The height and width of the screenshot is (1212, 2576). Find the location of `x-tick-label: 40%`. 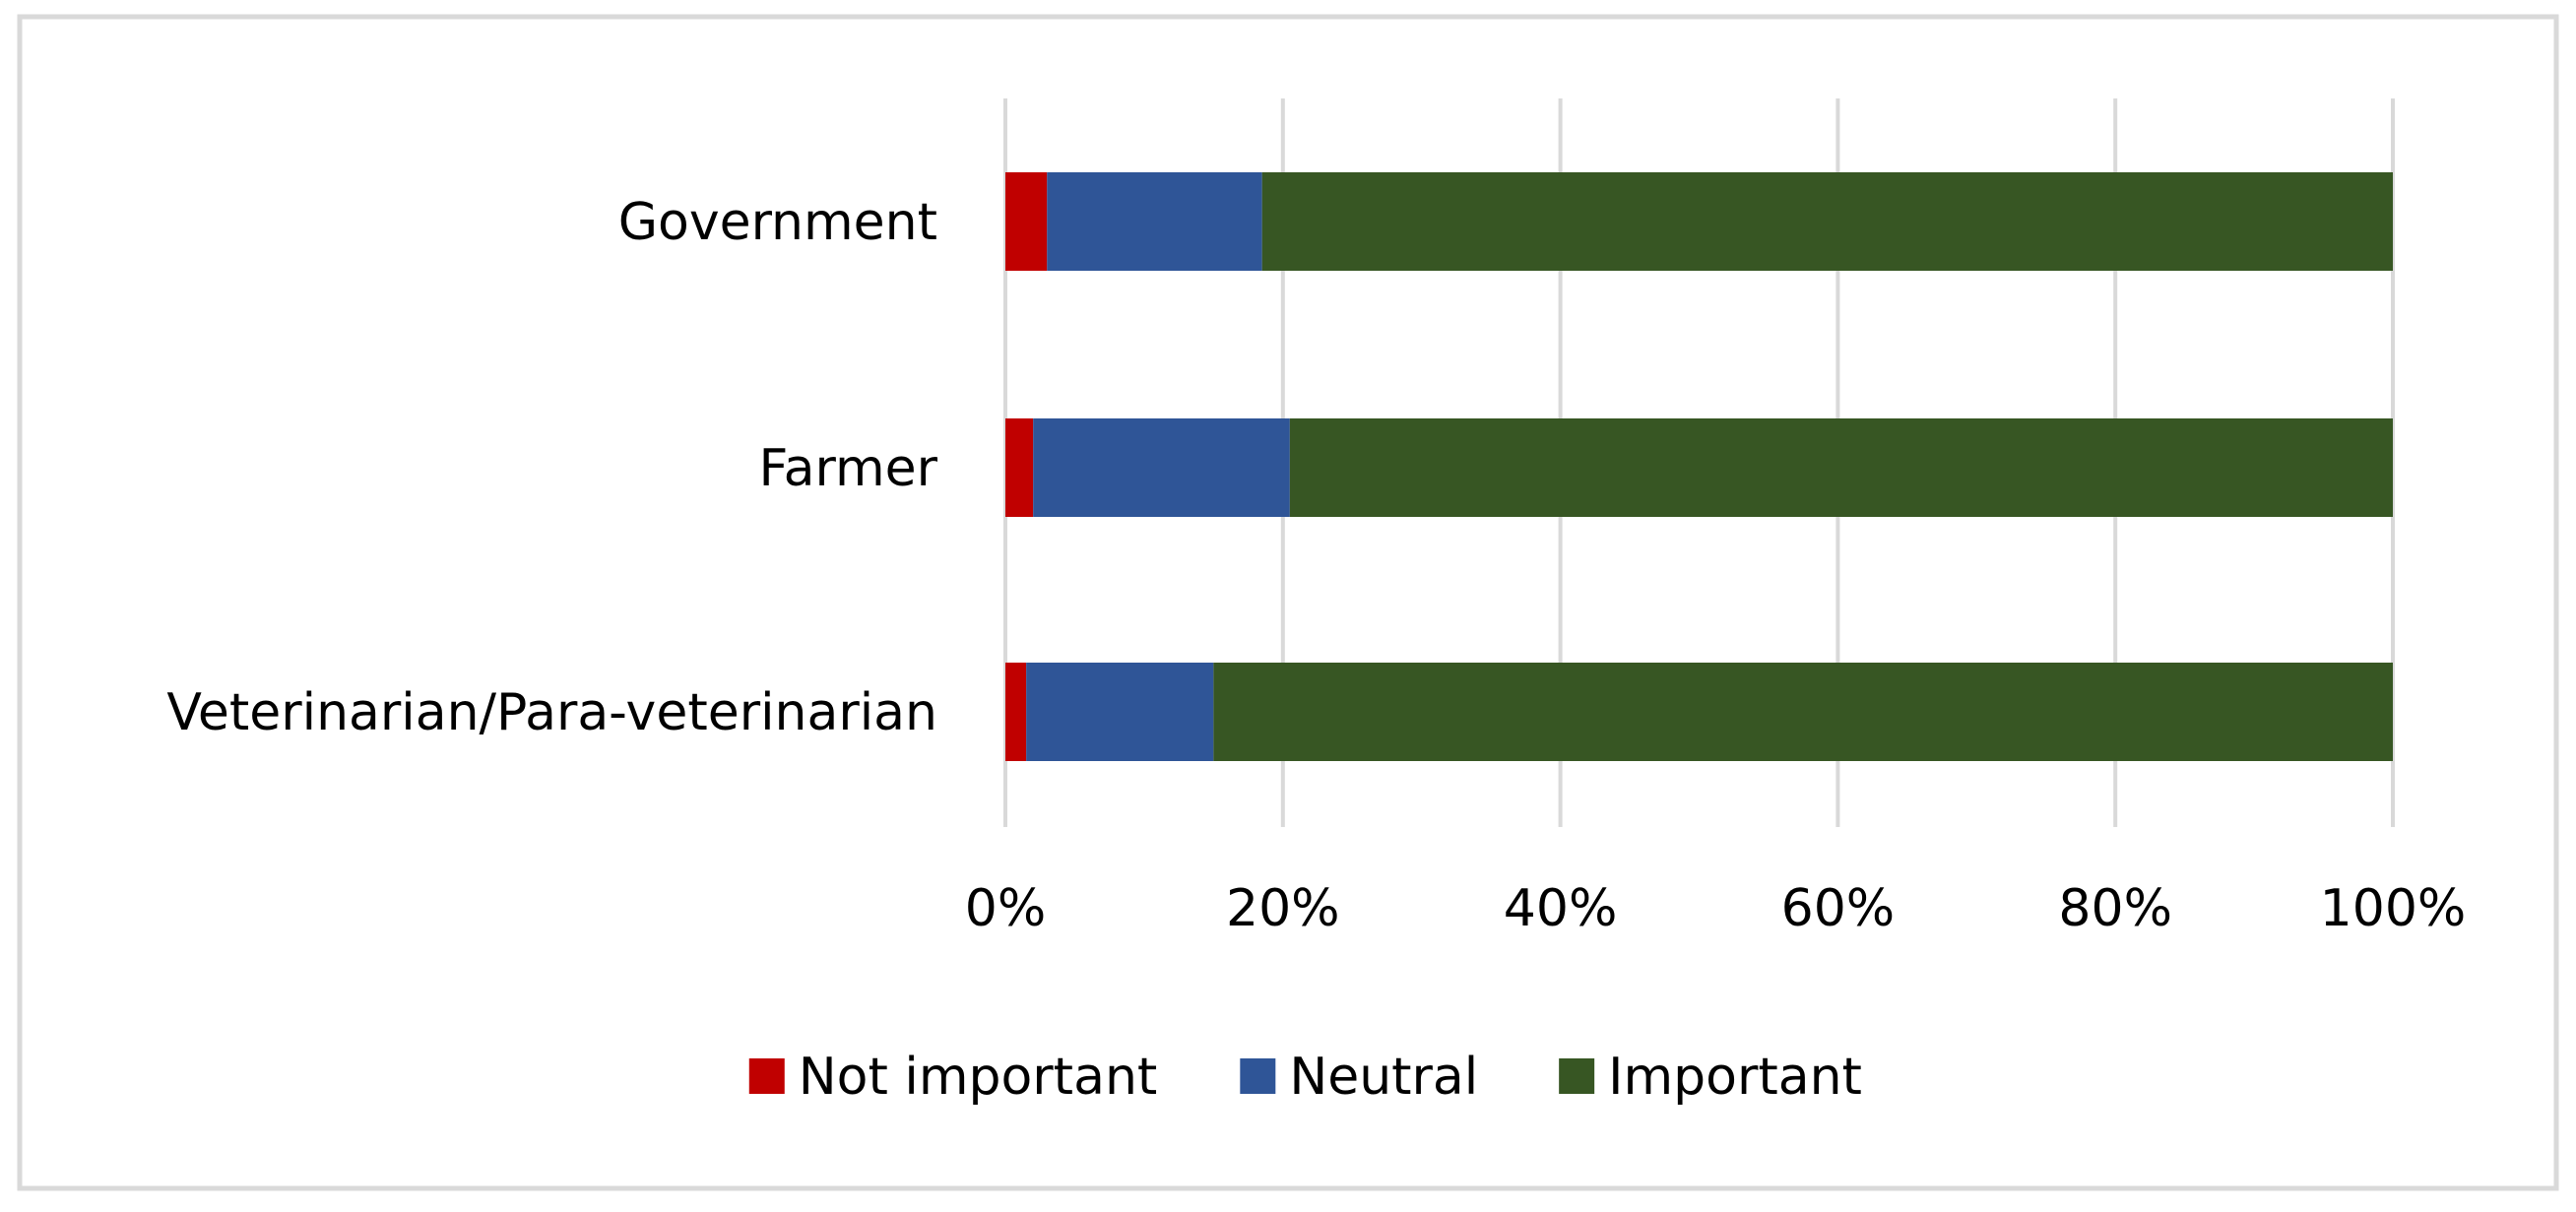

x-tick-label: 40% is located at coordinates (1561, 908).